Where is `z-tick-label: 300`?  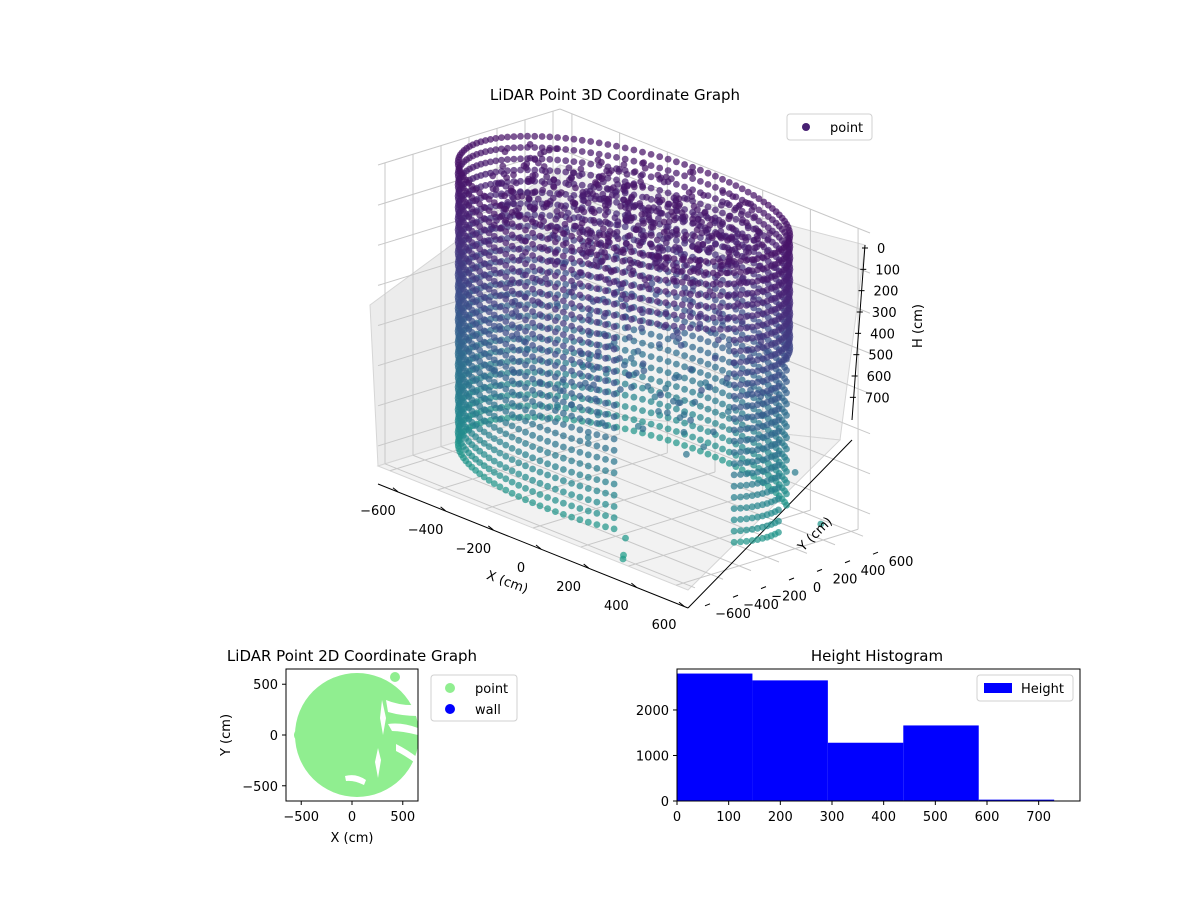 z-tick-label: 300 is located at coordinates (884, 313).